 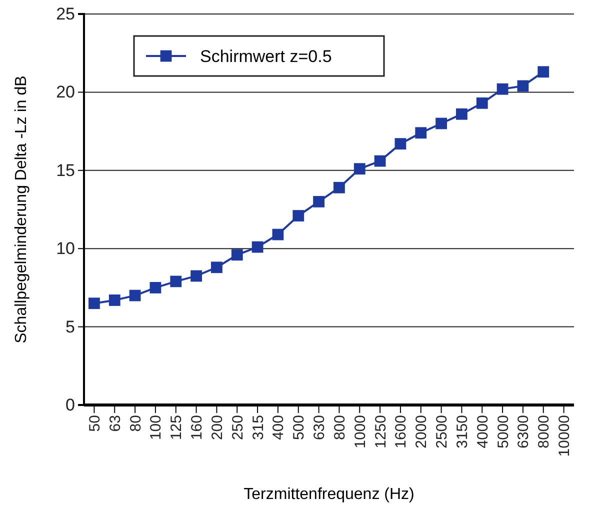 I want to click on y-tick-label: 5, so click(x=70, y=326).